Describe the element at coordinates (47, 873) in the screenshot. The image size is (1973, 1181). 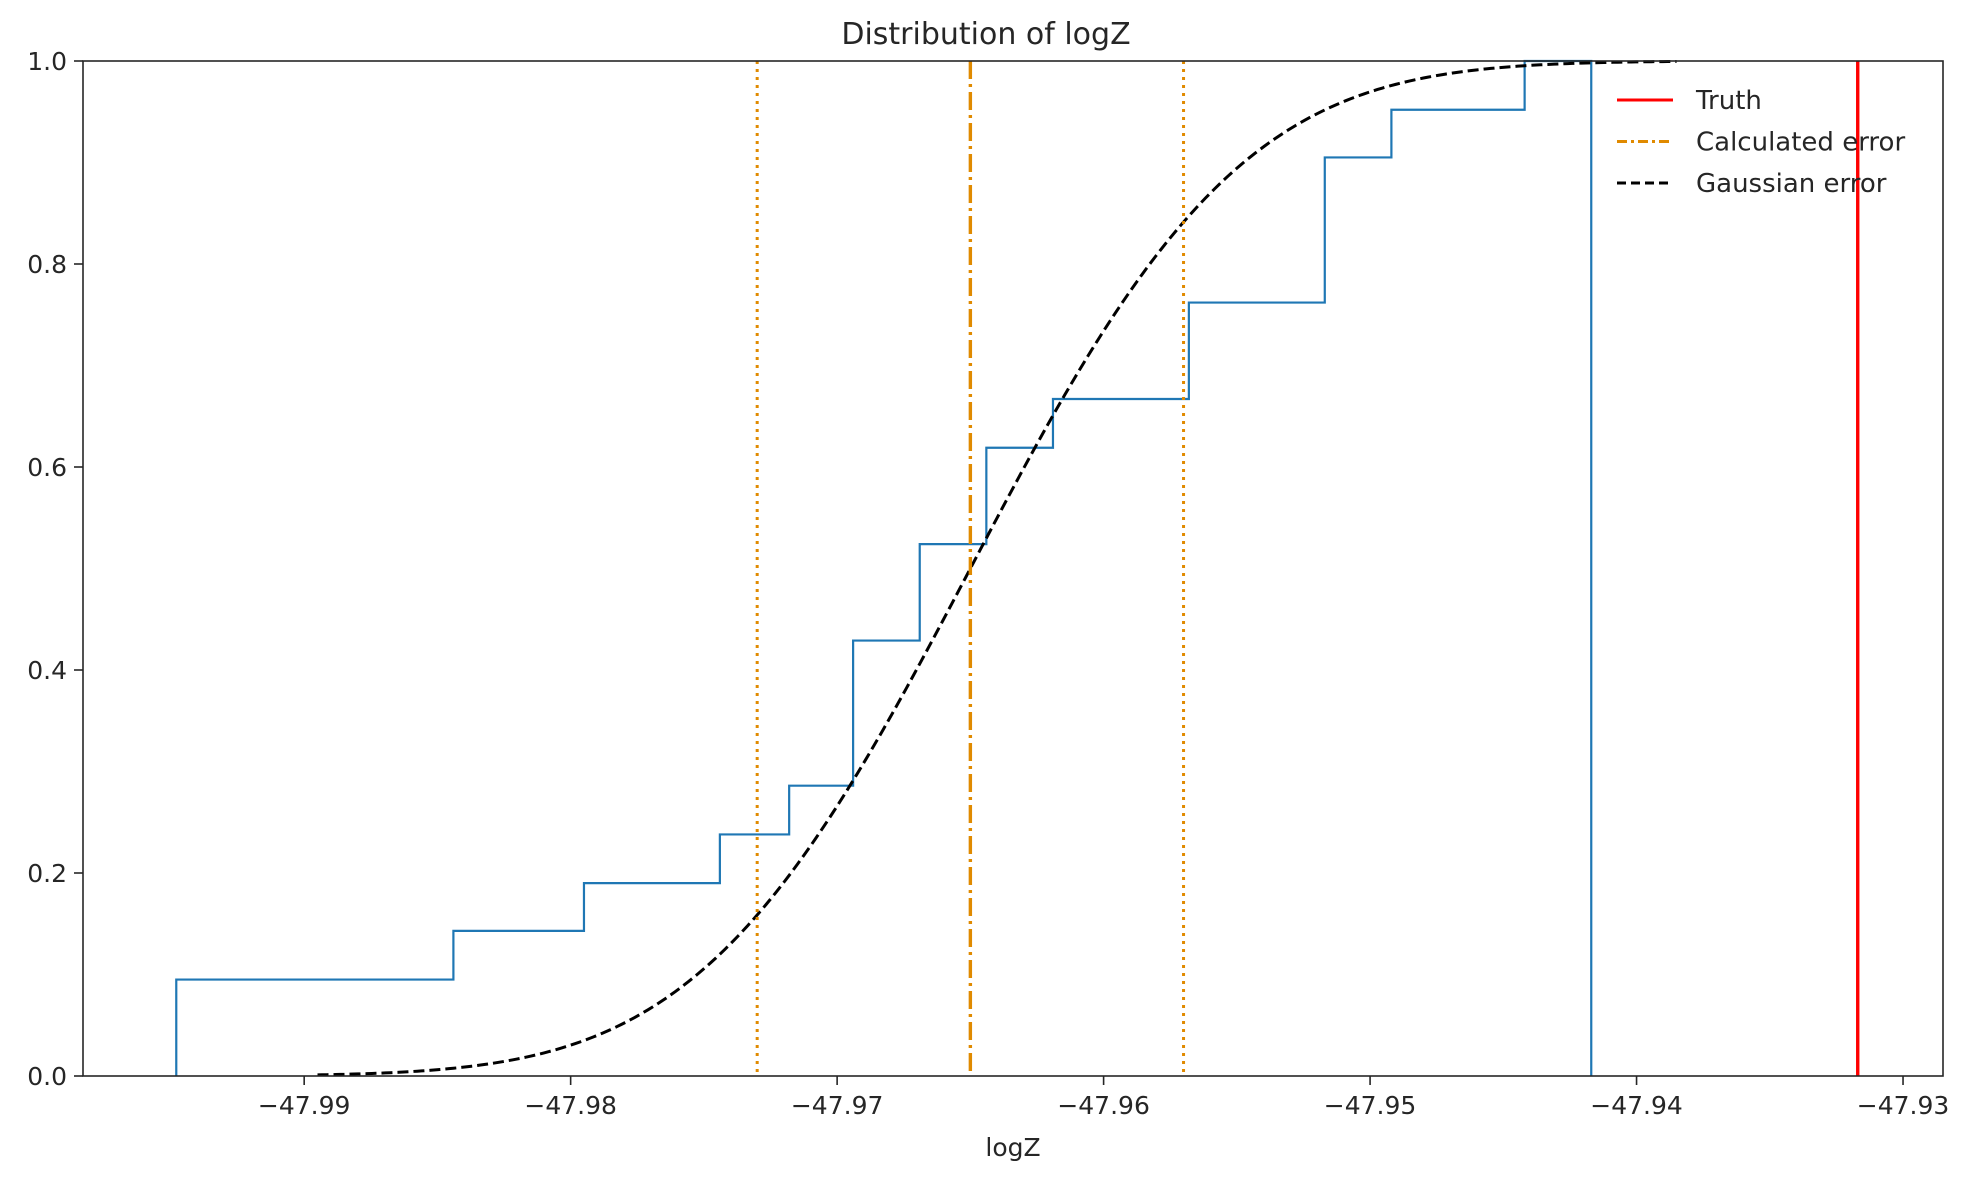
I see `y-tick-label: 0.2` at that location.